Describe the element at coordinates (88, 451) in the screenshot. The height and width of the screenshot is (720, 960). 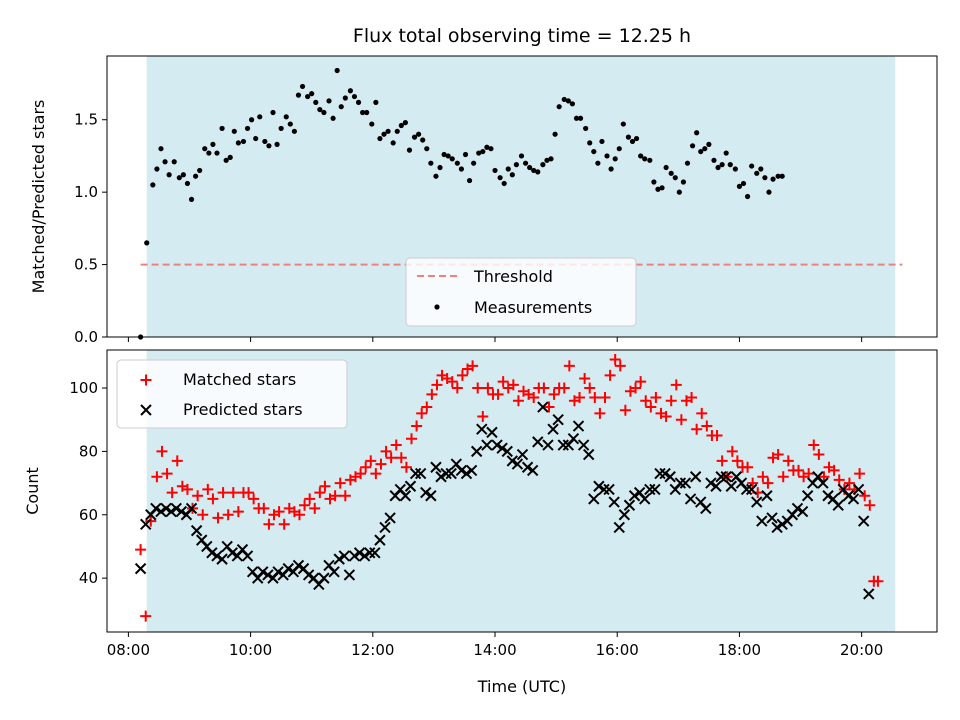
I see `bottom-y-tick-label: 80` at that location.